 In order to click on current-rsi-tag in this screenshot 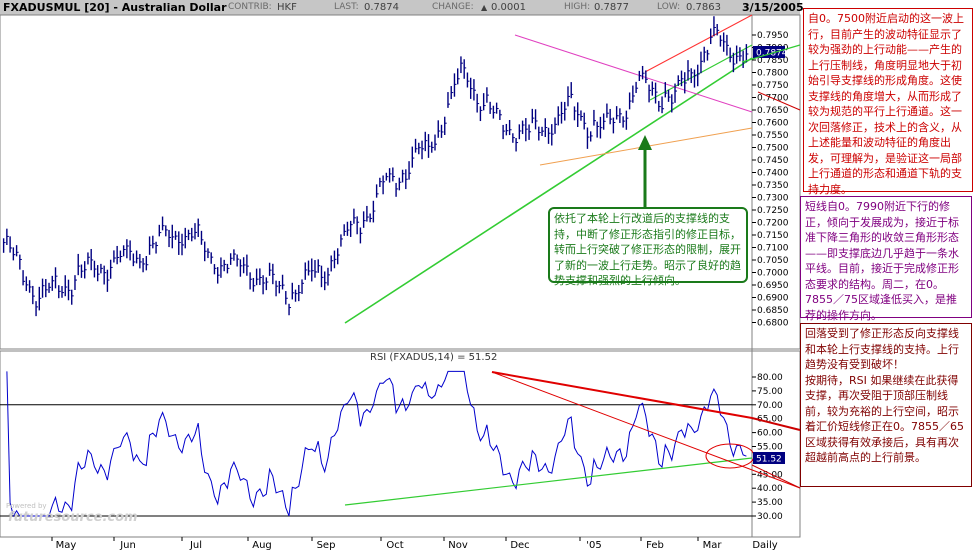, I will do `click(769, 458)`.